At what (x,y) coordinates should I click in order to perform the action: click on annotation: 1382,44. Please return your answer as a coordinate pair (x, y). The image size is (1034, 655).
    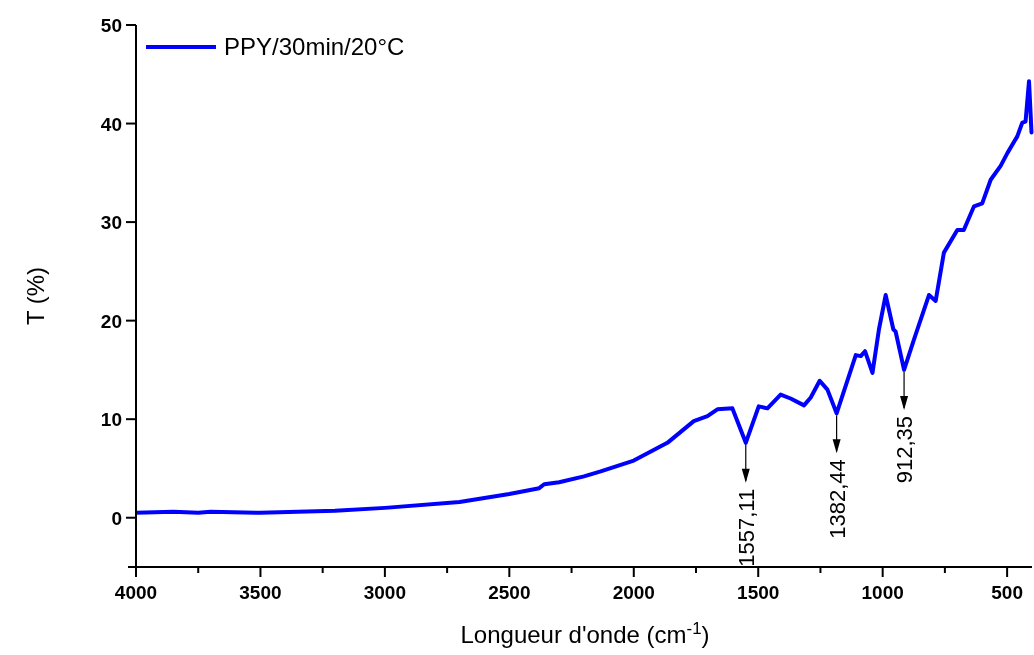
    Looking at the image, I should click on (837, 499).